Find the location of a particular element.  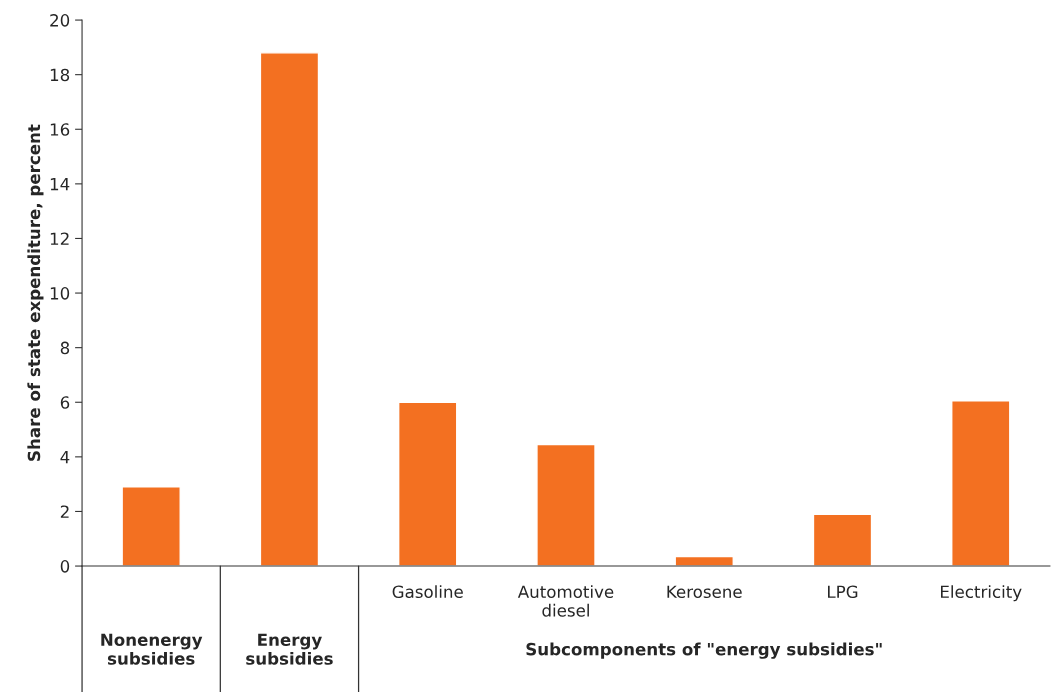

text: Energy subsidies is located at coordinates (289, 649).